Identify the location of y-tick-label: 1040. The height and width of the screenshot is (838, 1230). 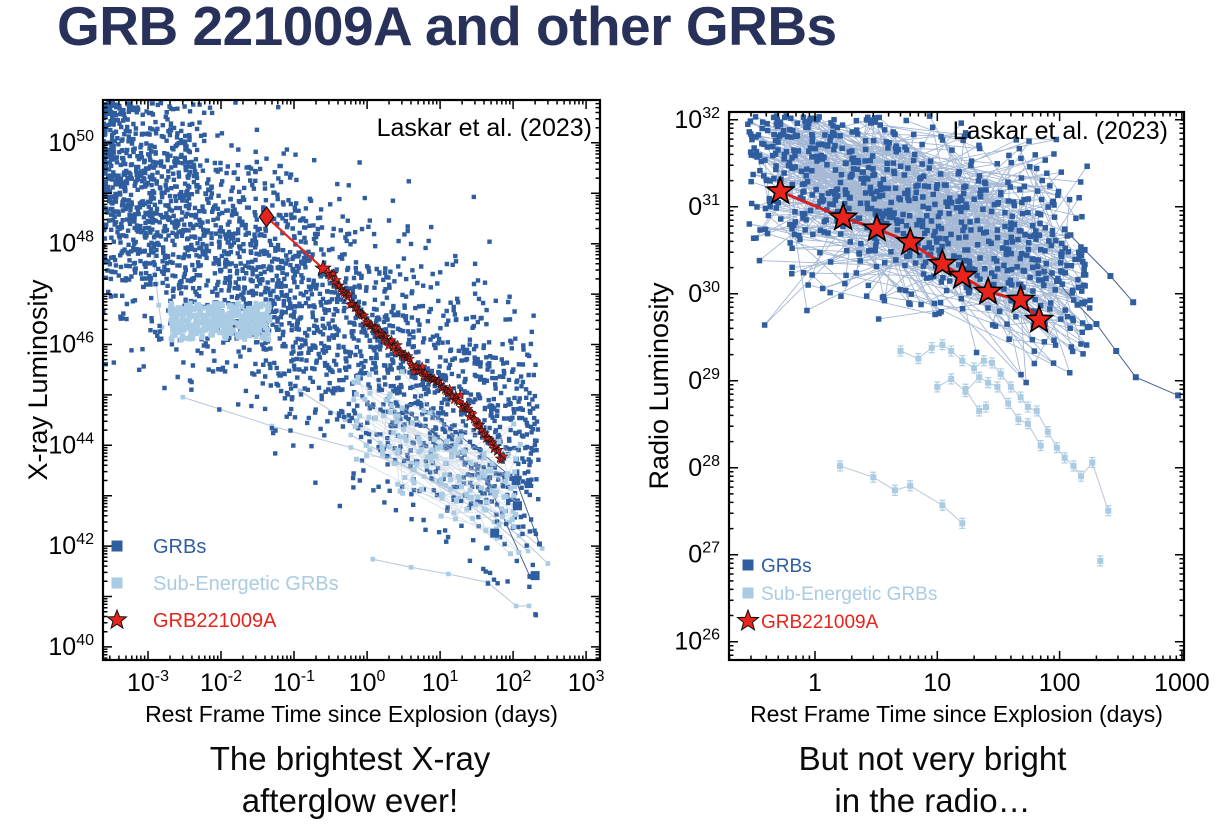
(71, 646).